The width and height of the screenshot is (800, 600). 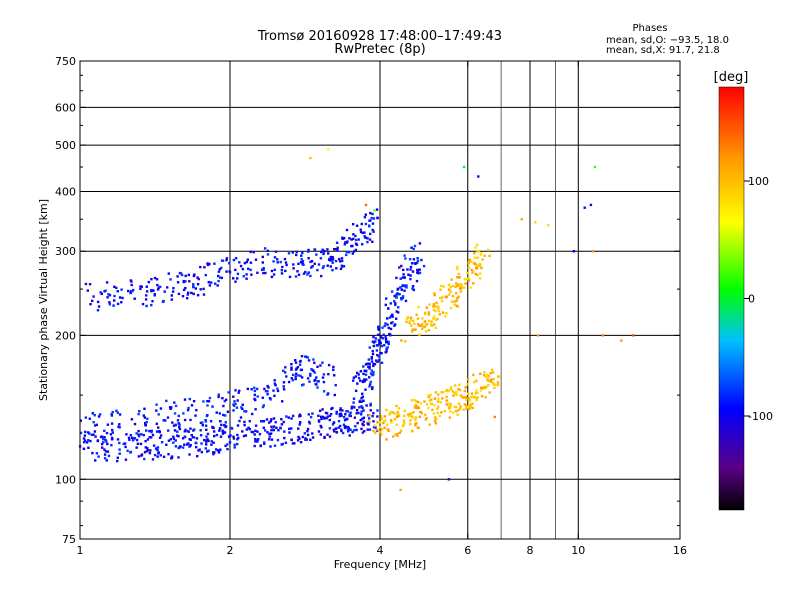 What do you see at coordinates (760, 416) in the screenshot?
I see `colorbar-tick-label: -100` at bounding box center [760, 416].